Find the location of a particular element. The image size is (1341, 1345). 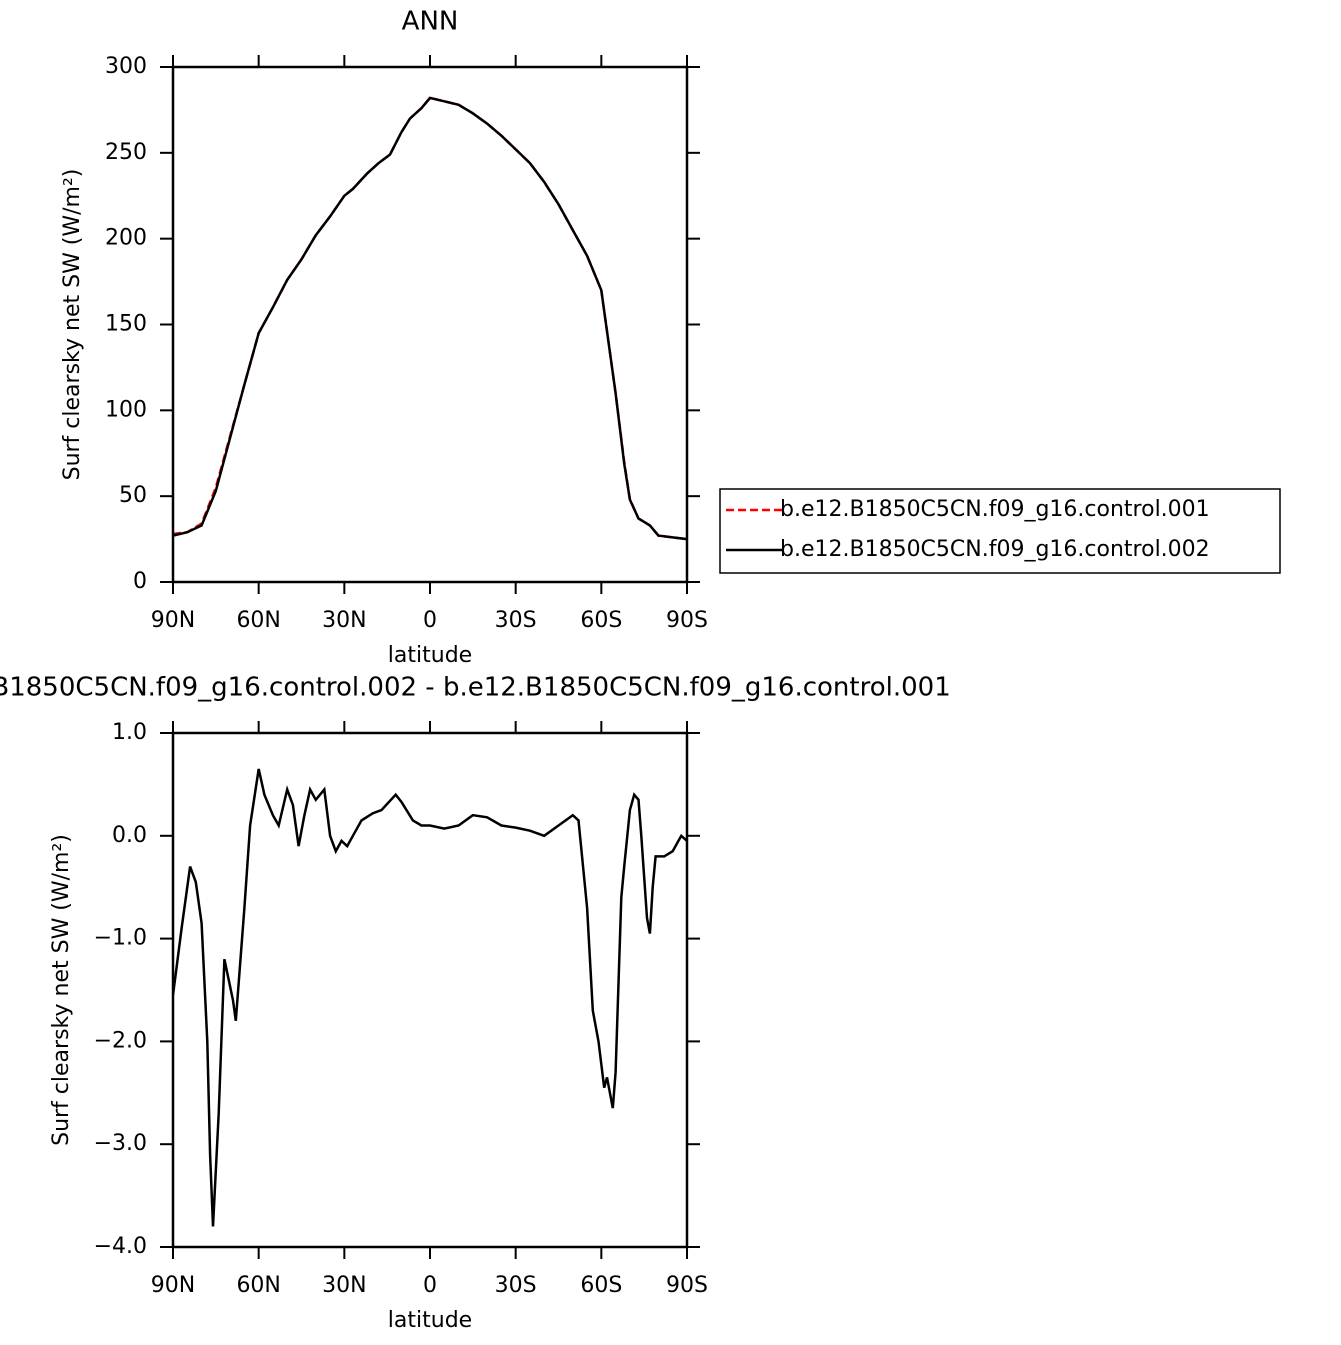

y-tick-label: 50 is located at coordinates (133, 495).